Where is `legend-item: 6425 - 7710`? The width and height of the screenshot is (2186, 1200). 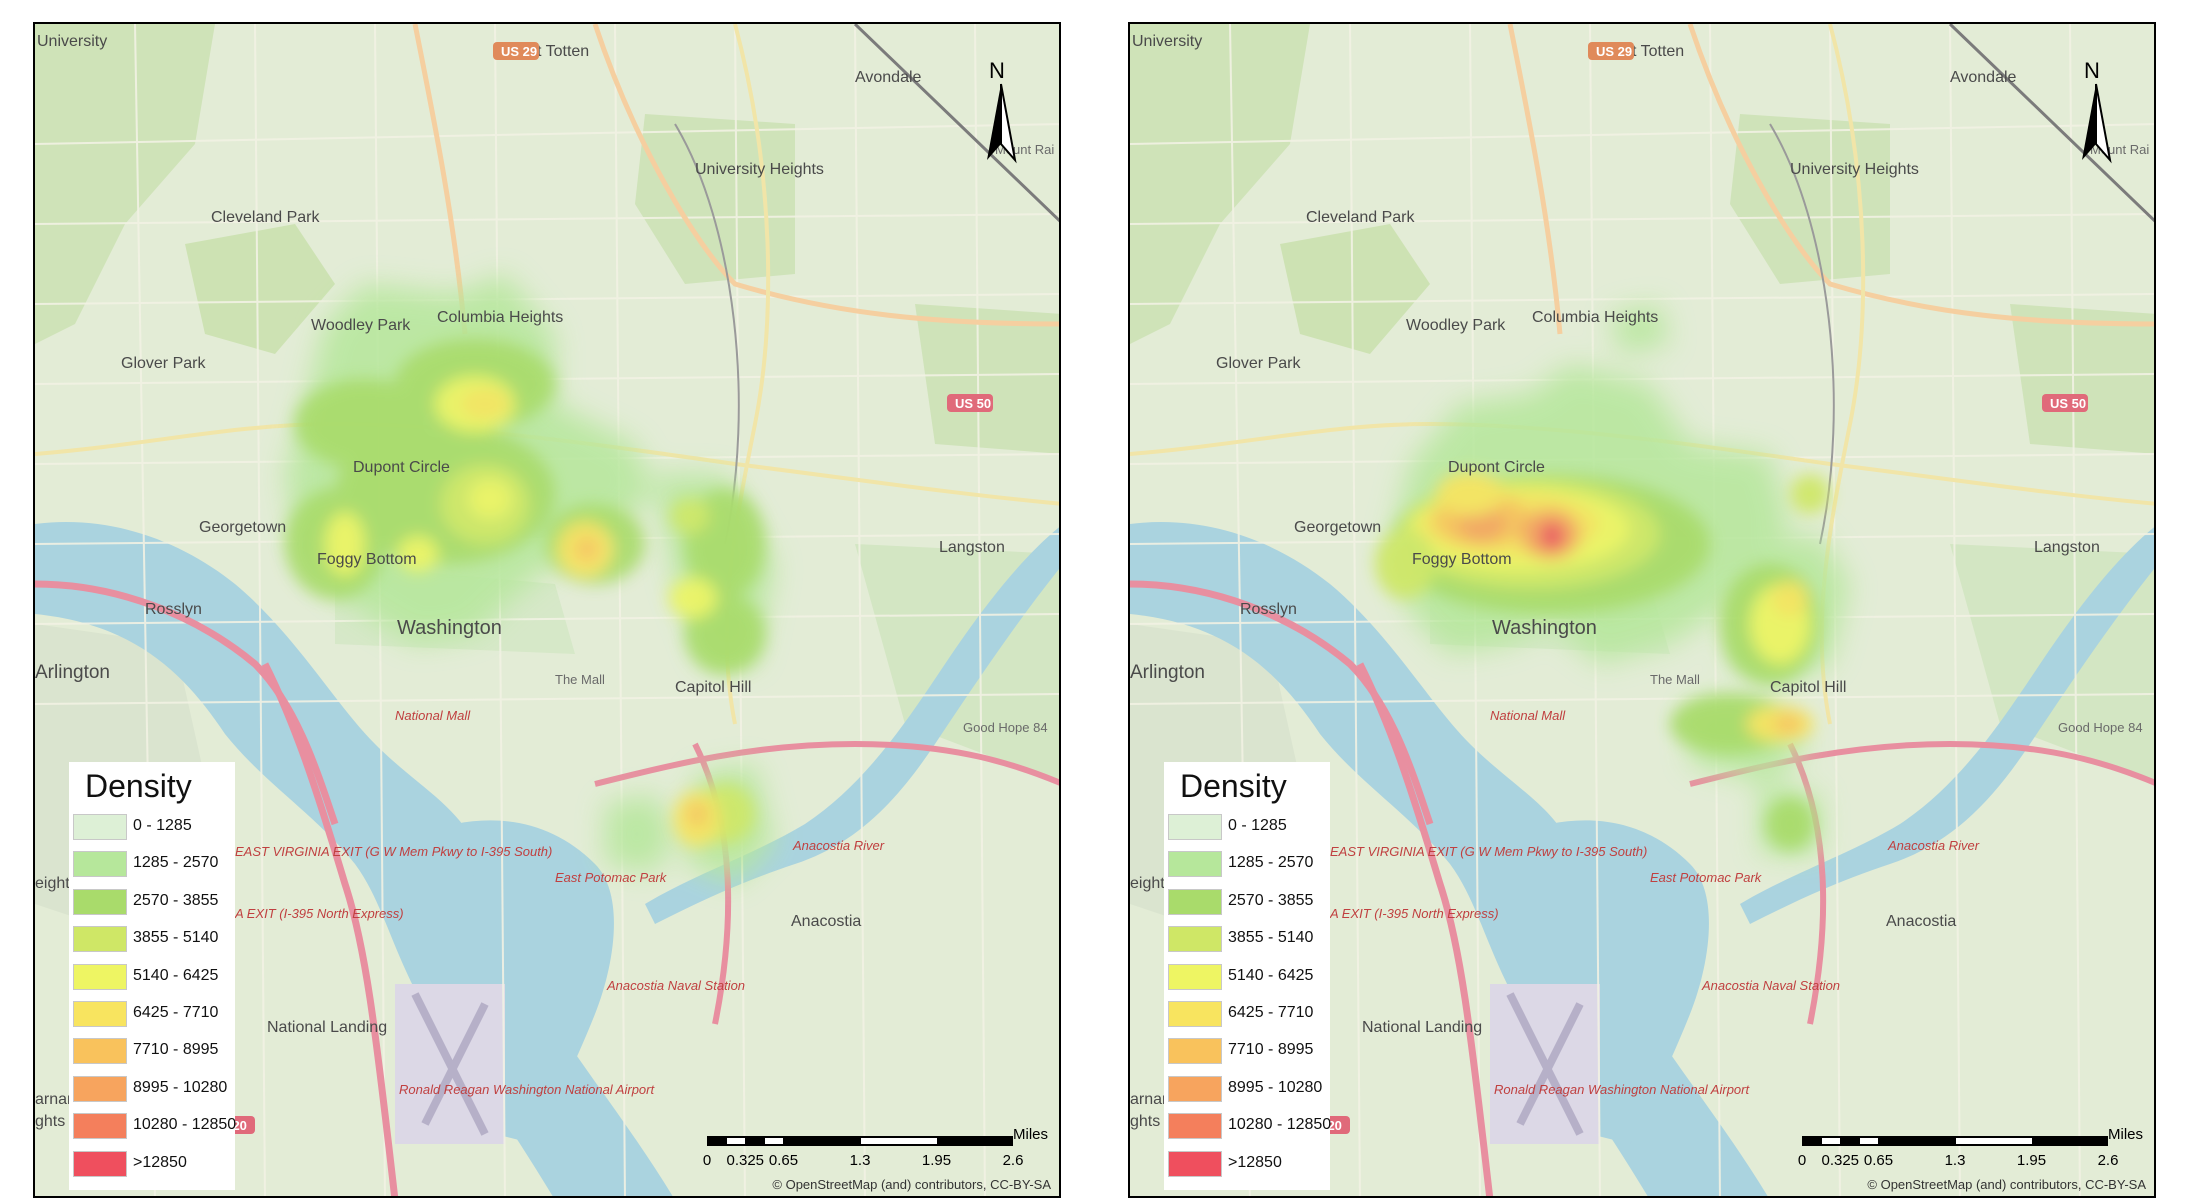
legend-item: 6425 - 7710 is located at coordinates (152, 1015).